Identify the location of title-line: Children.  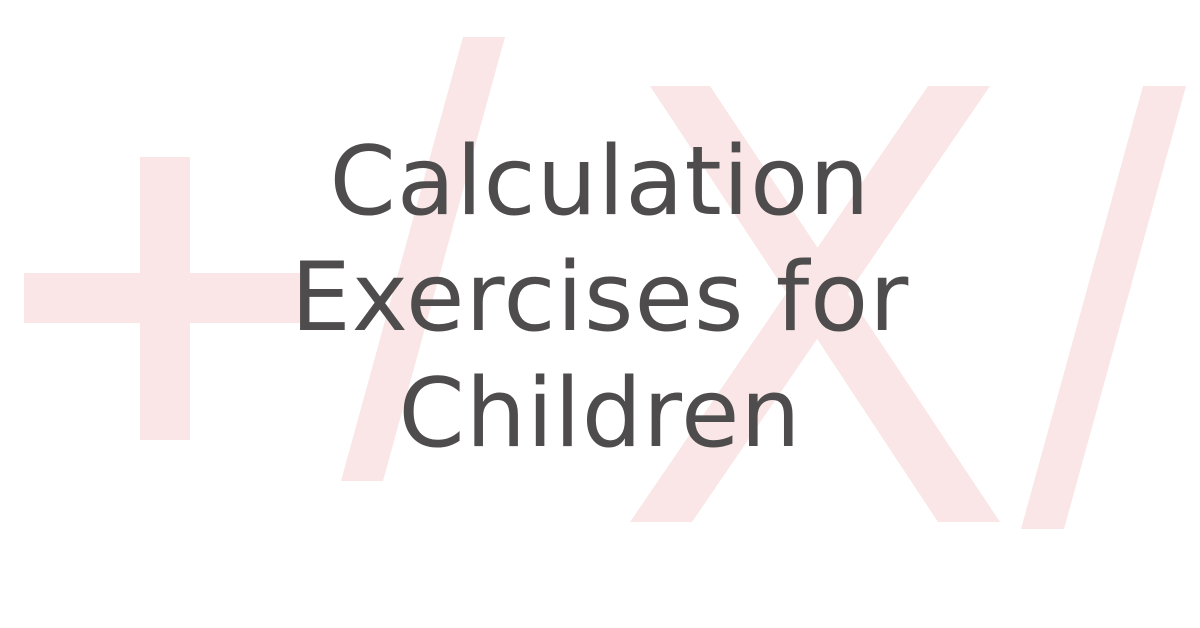
(600, 414).